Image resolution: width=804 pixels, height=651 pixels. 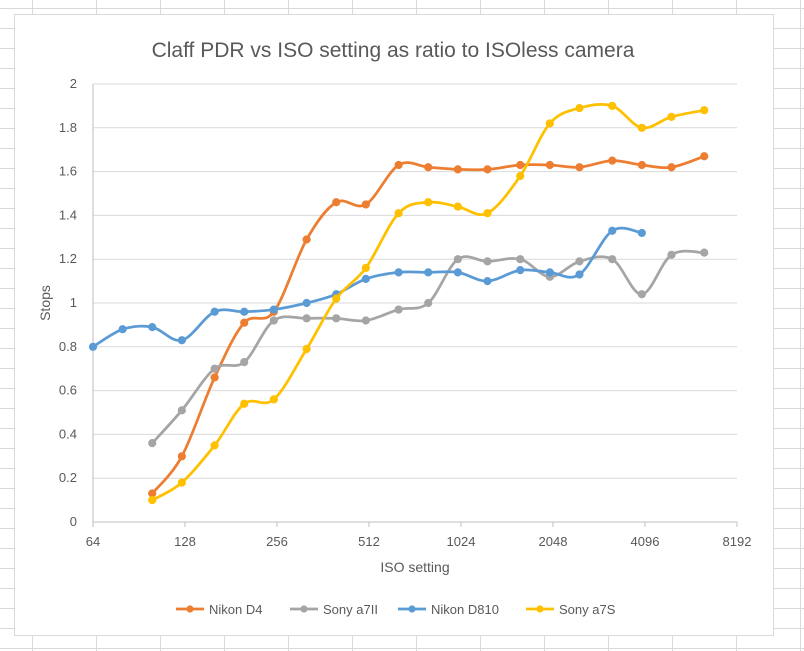 What do you see at coordinates (448, 609) in the screenshot?
I see `legend-item-nikon-d810: Nikon D810` at bounding box center [448, 609].